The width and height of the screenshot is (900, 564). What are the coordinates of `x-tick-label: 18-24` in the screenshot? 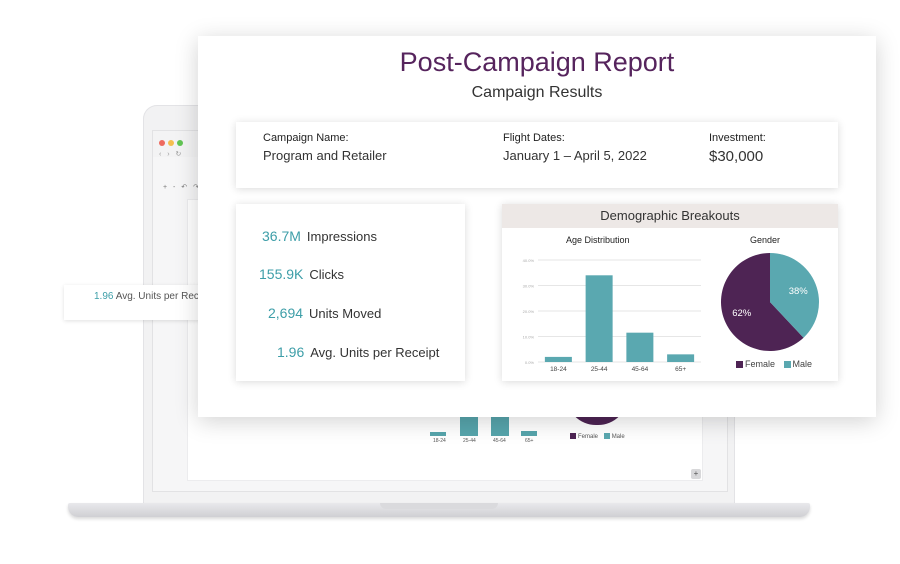 It's located at (558, 369).